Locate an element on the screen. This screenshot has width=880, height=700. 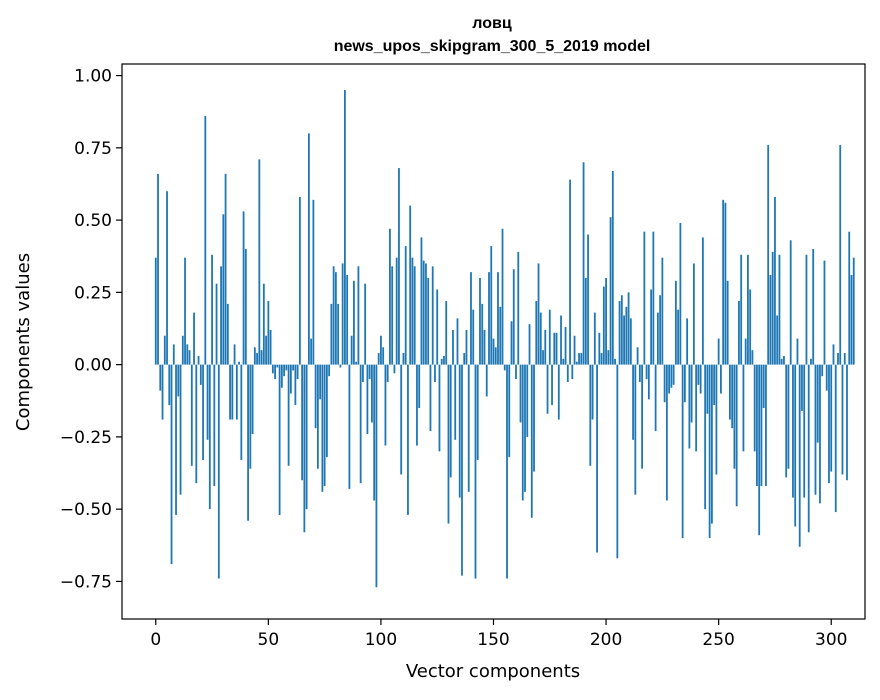
y-tick-label: 1.00 is located at coordinates (93, 77).